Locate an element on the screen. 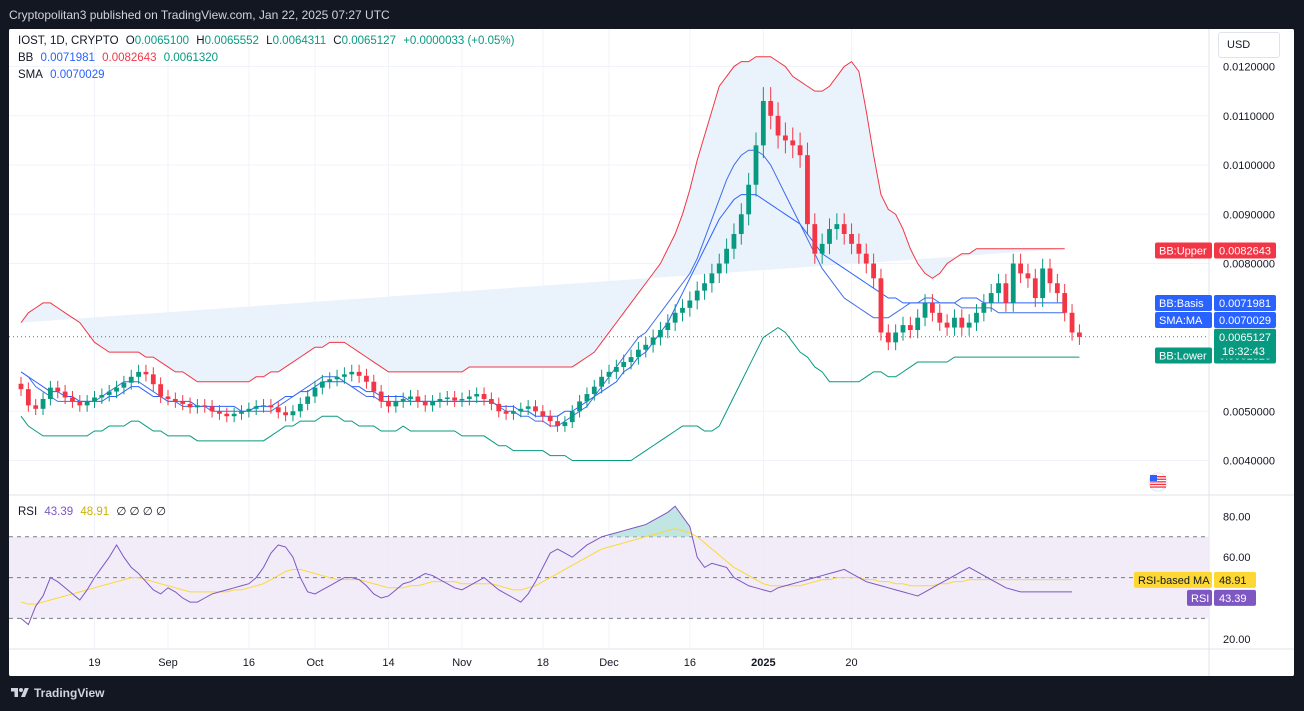 The width and height of the screenshot is (1304, 711). bb-upper-label-pill is located at coordinates (1183, 250).